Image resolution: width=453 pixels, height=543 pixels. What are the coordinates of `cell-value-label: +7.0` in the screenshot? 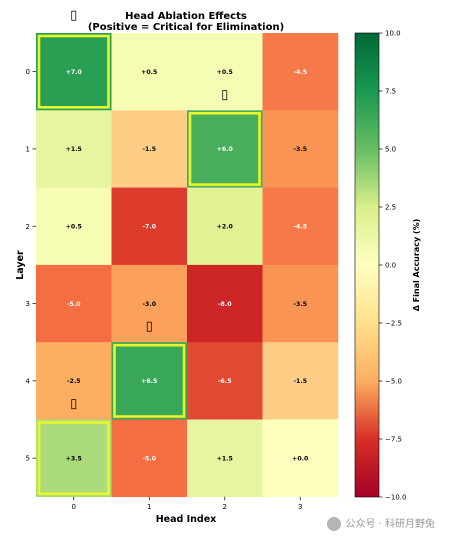 It's located at (74, 72).